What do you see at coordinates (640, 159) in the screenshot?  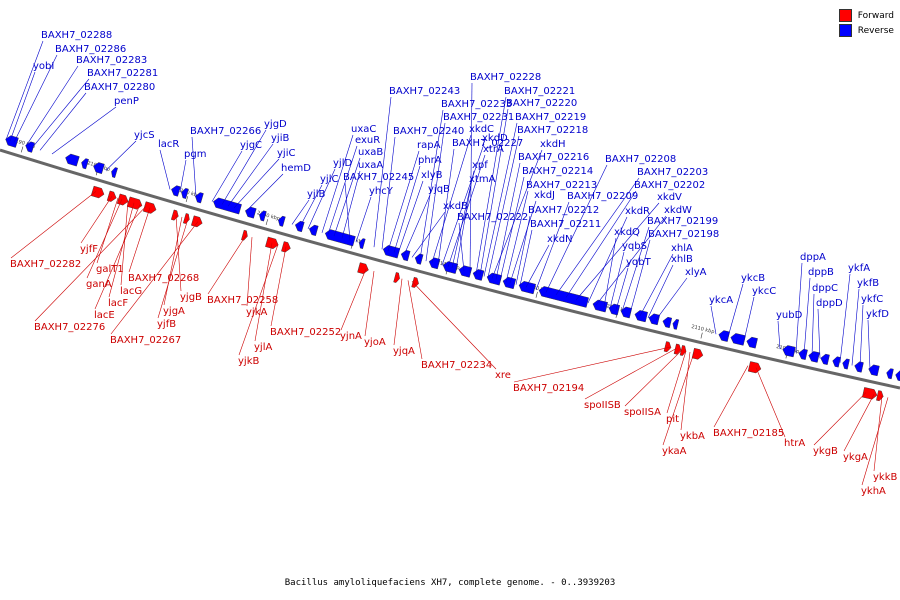 I see `gene-label: BAXH7_02208` at bounding box center [640, 159].